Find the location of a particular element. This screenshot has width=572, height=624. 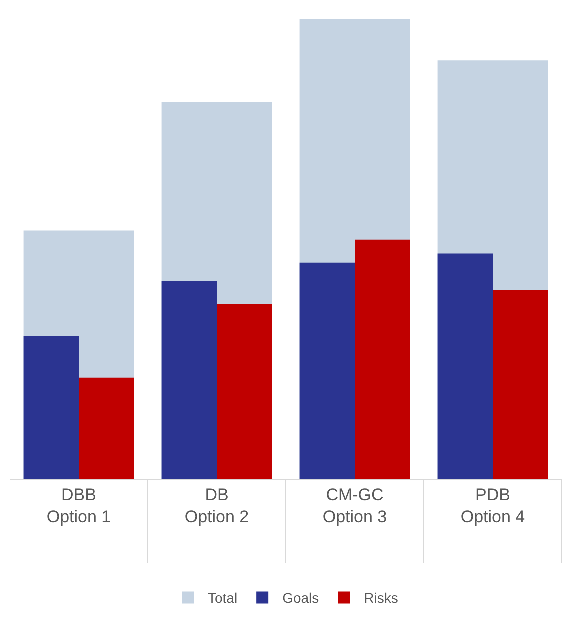

x-tick-label: PDB Option 4 is located at coordinates (493, 505).